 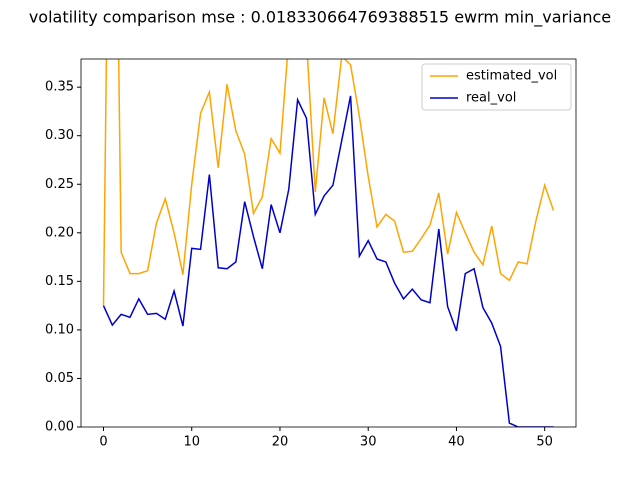 What do you see at coordinates (59, 281) in the screenshot?
I see `y-tick-label: 0.15` at bounding box center [59, 281].